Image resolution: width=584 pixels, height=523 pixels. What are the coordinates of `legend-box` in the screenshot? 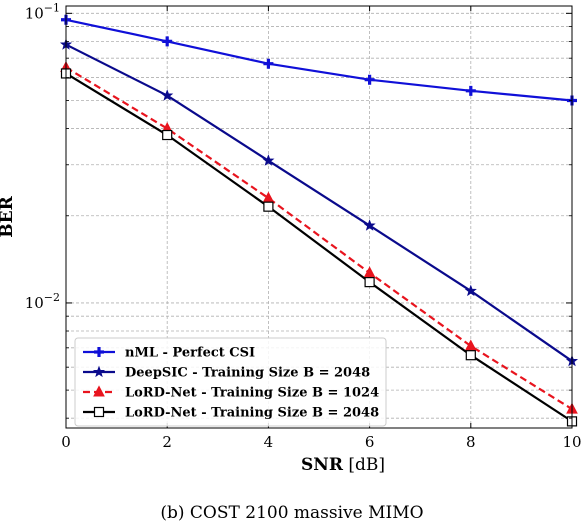 It's located at (230, 382).